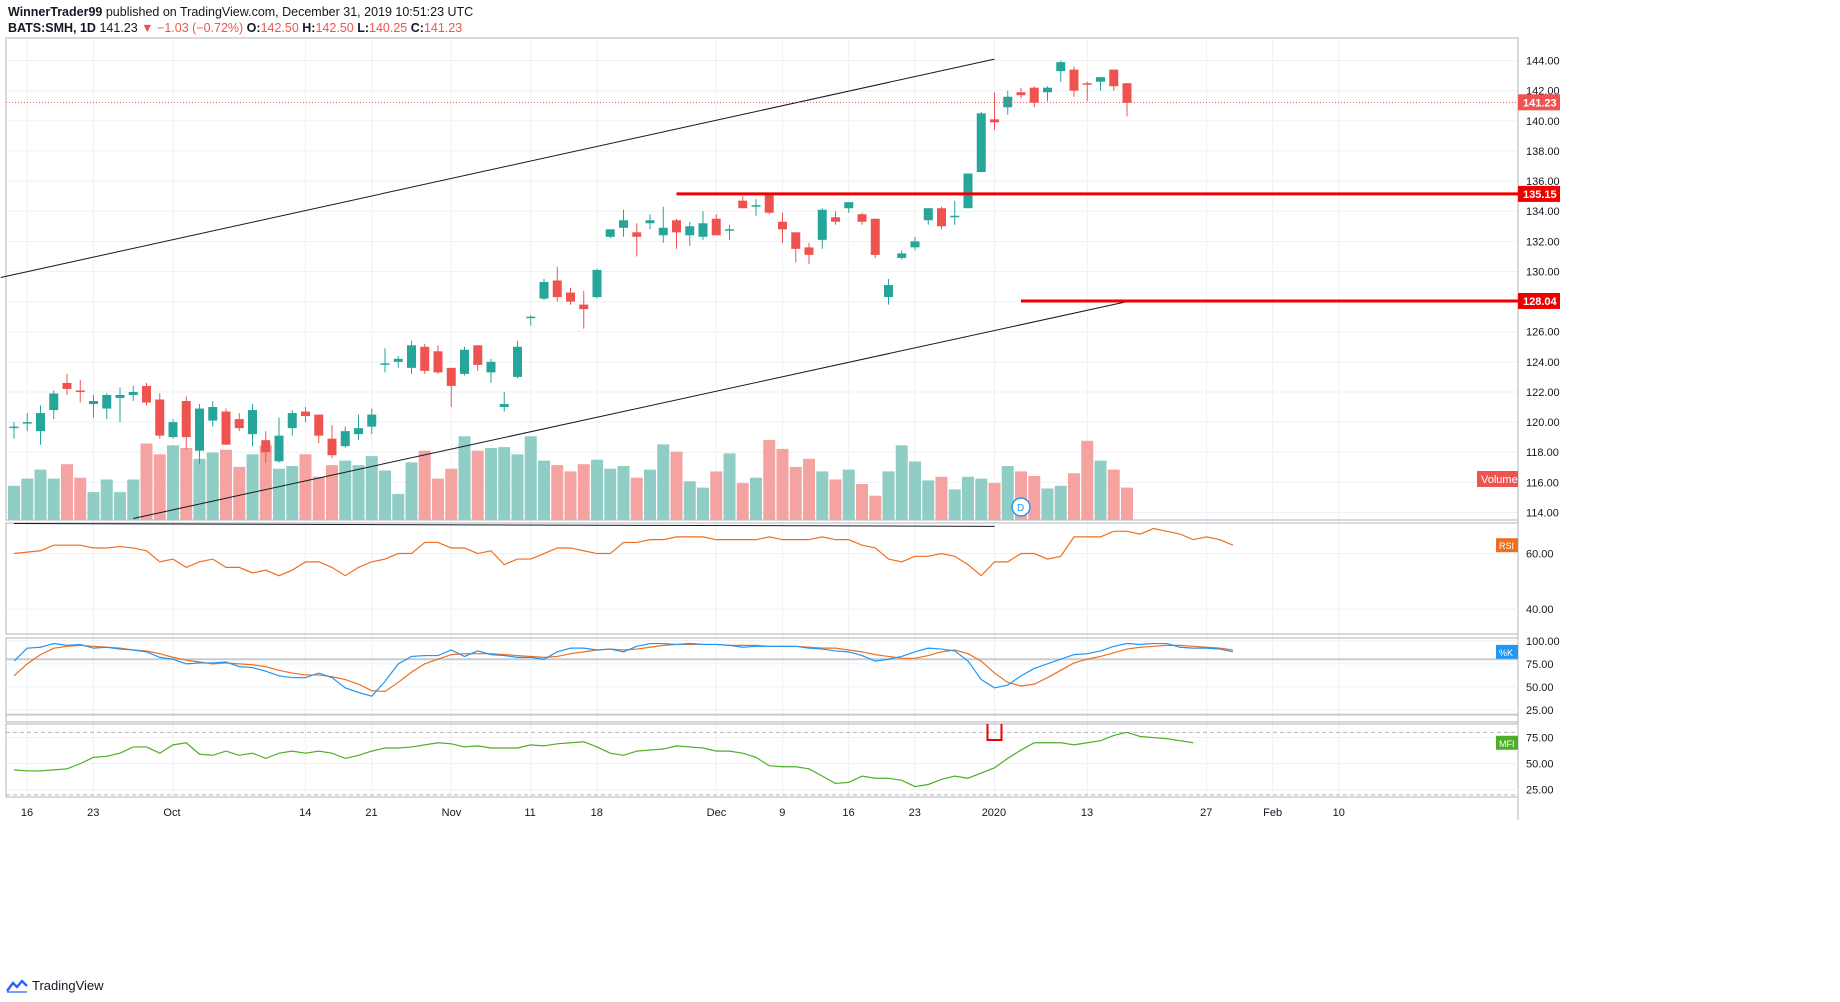 Image resolution: width=1840 pixels, height=1002 pixels. I want to click on stoch-k-badge, so click(1507, 651).